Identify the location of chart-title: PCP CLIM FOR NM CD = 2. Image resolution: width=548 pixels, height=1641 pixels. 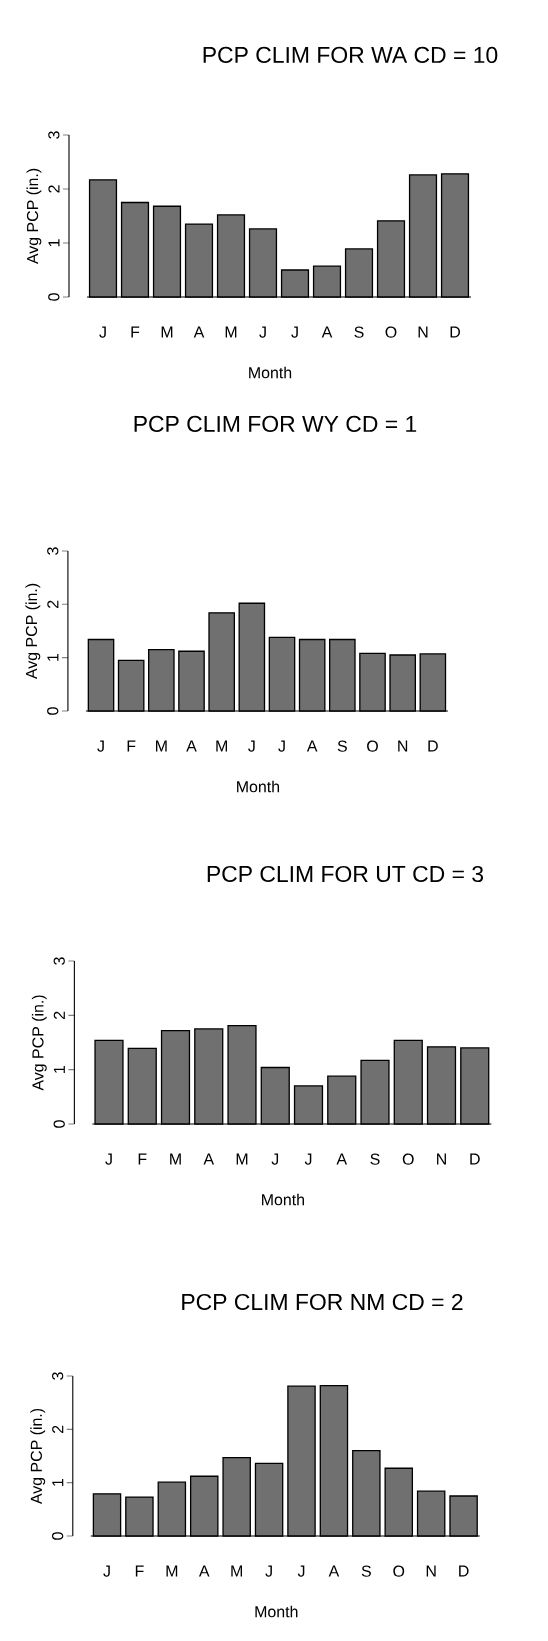
(322, 1302).